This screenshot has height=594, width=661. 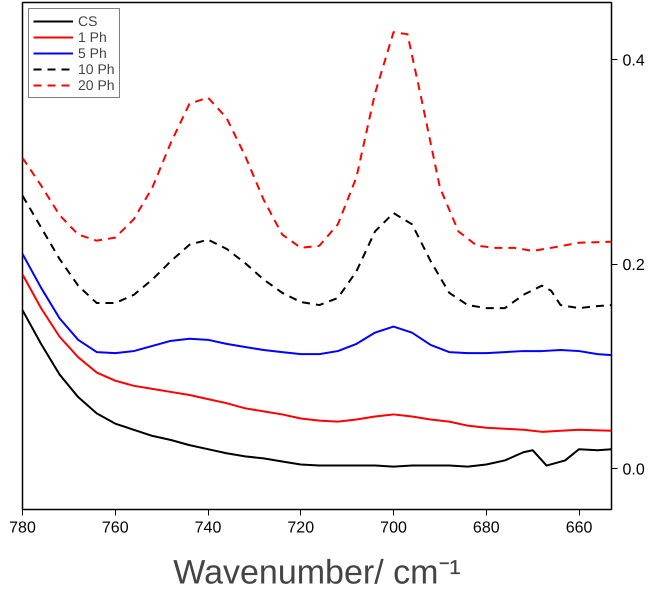 I want to click on legend-label: 1 Ph, so click(x=92, y=37).